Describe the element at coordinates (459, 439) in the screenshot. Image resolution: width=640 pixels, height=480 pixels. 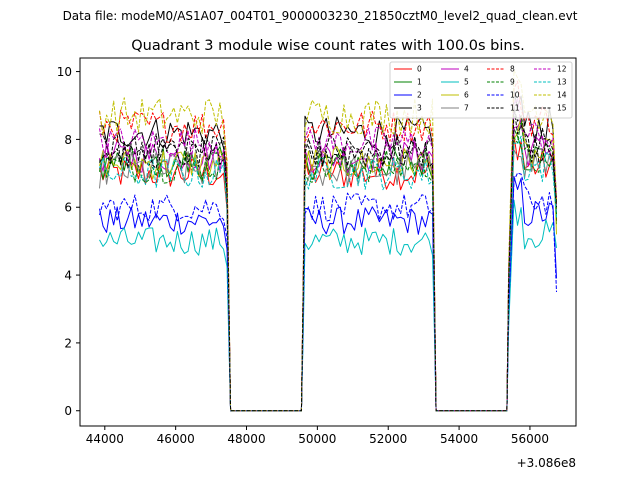
I see `x-tick-label: 54000` at that location.